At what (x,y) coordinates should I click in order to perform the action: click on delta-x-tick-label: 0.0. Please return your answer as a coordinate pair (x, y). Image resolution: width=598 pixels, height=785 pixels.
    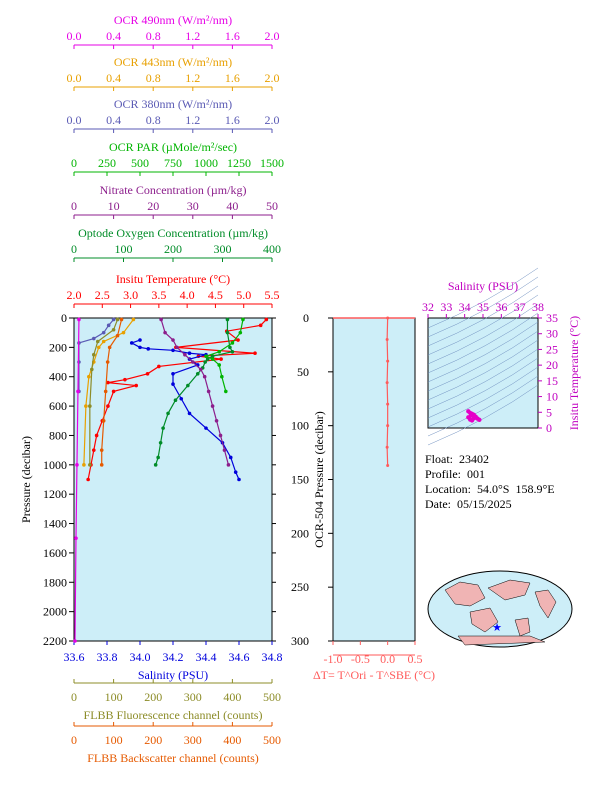
    Looking at the image, I should click on (387, 659).